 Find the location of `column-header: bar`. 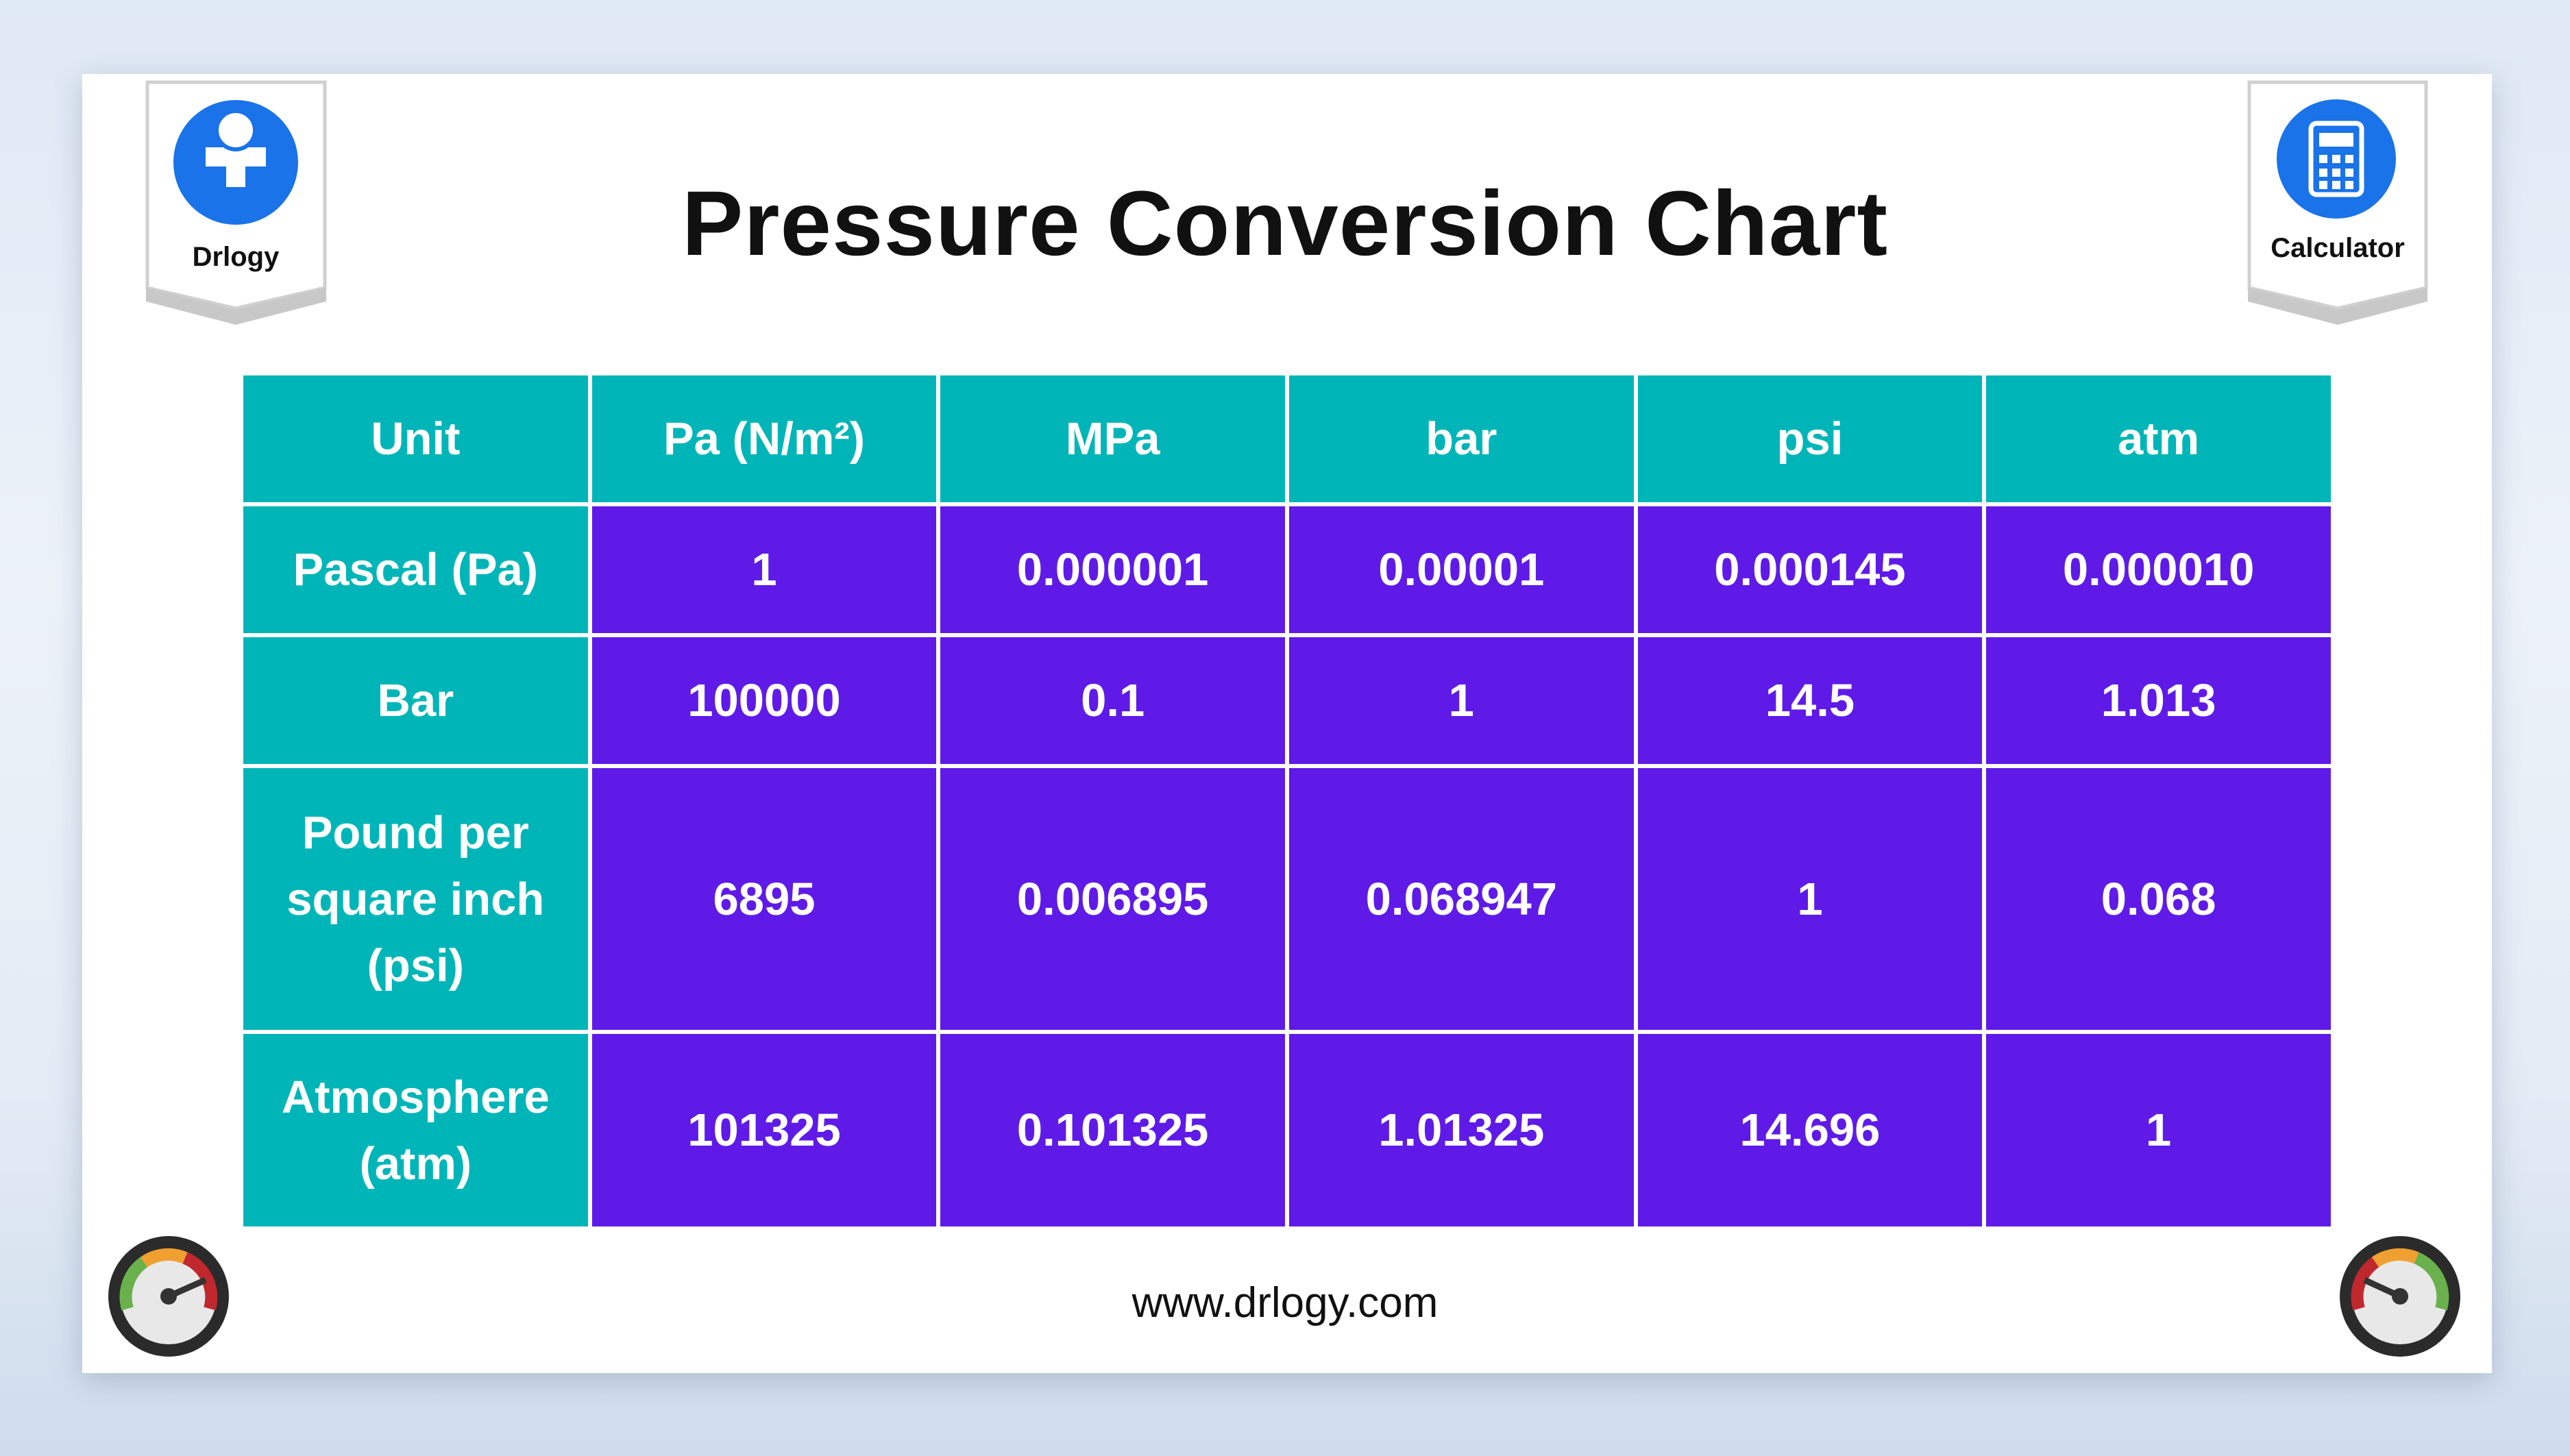

column-header: bar is located at coordinates (1461, 438).